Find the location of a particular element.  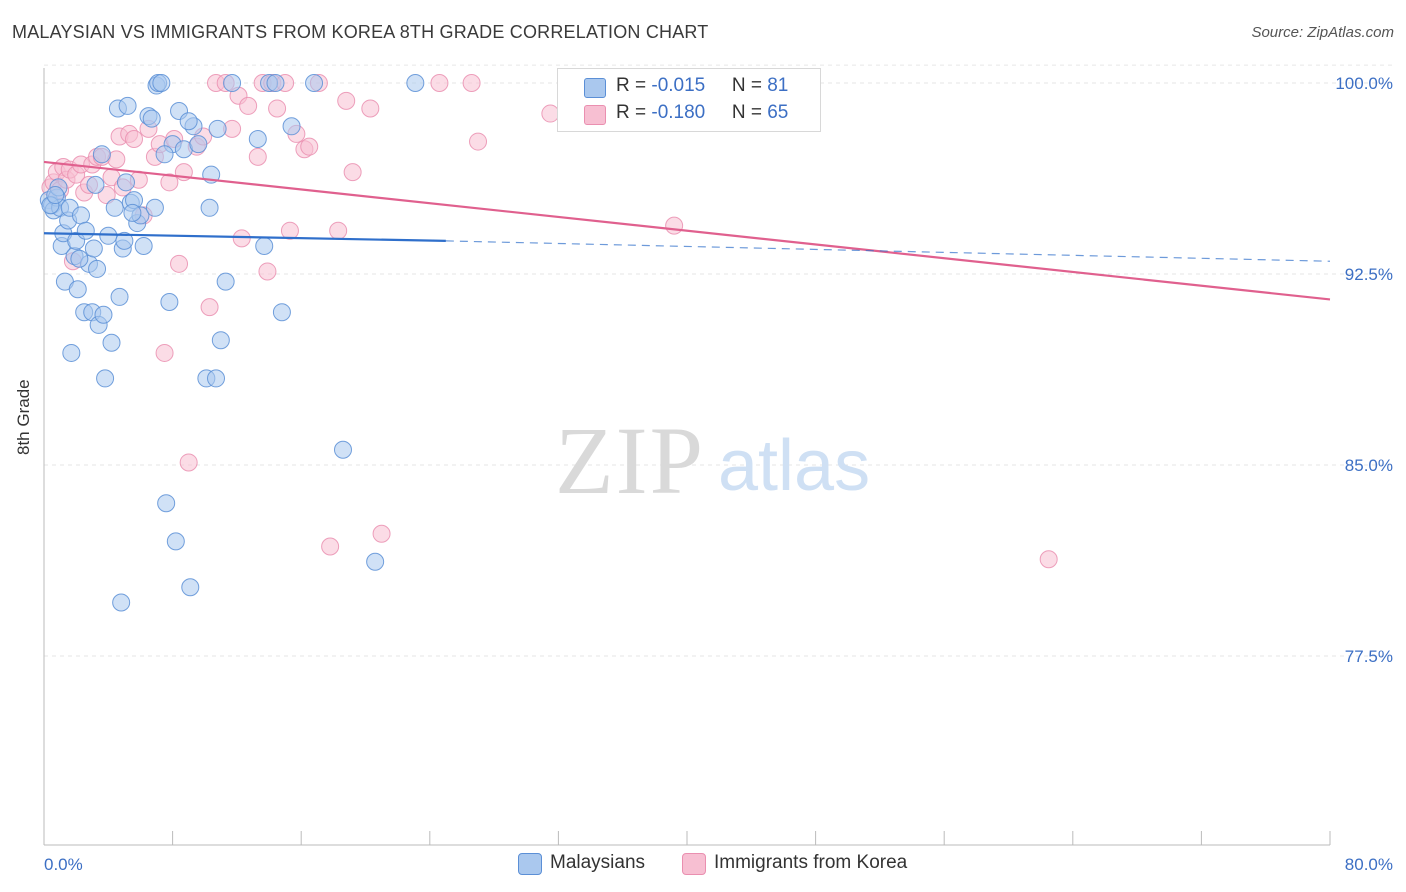

y-tick-label: 92.5% is located at coordinates (1369, 274).